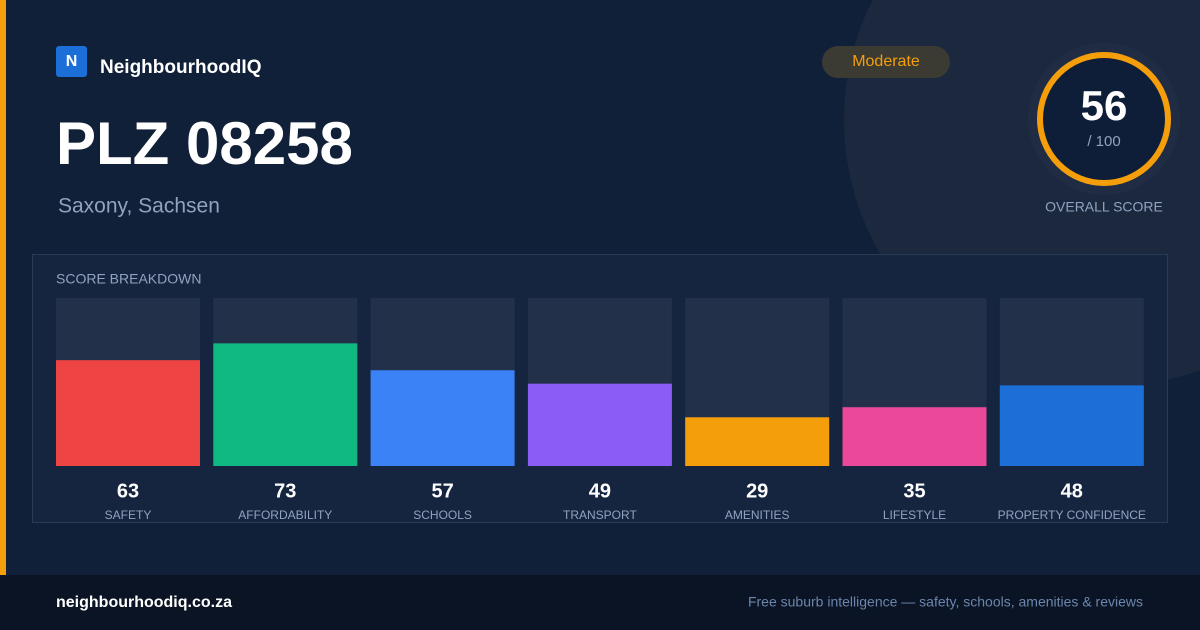  I want to click on value-label: 57, so click(442, 491).